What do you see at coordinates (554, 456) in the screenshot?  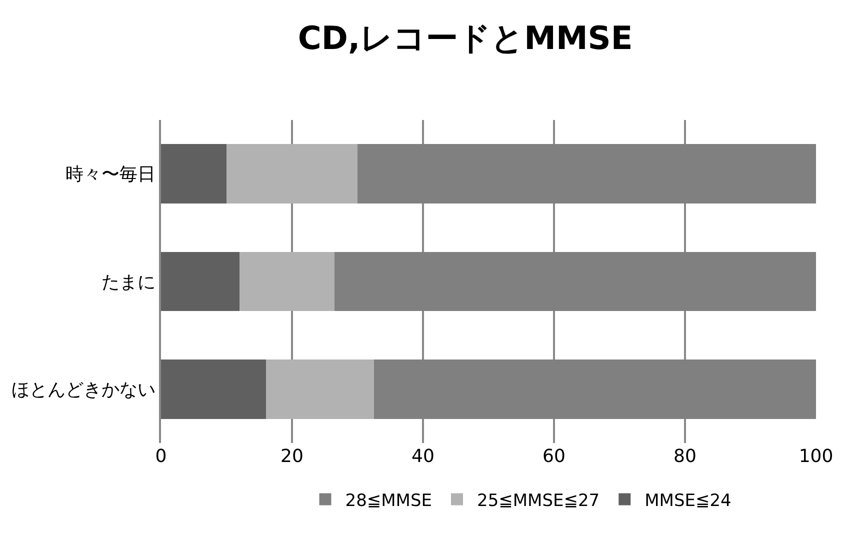 I see `x-tick-label: 60` at bounding box center [554, 456].